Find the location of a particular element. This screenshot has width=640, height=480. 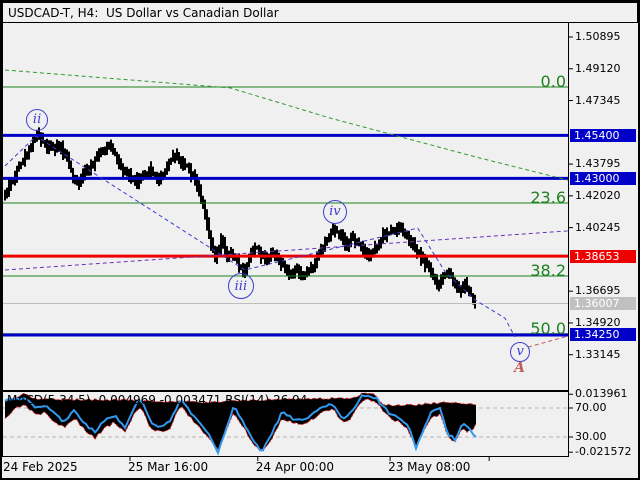

x-axis-date-label: 24 Apr 00:00 is located at coordinates (295, 467).